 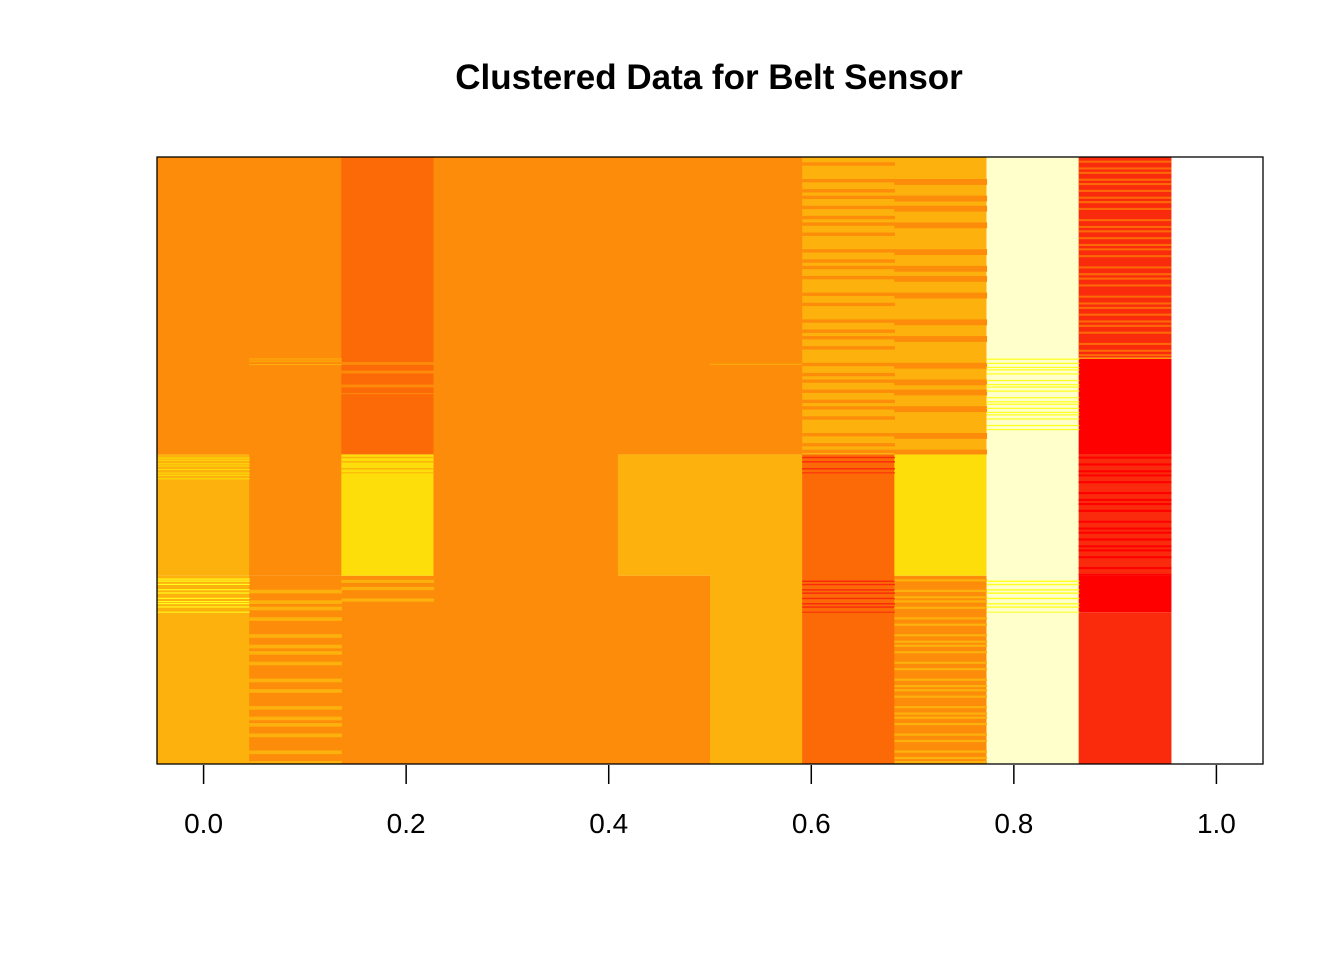 I want to click on x-tick-label: 0.6, so click(x=811, y=823).